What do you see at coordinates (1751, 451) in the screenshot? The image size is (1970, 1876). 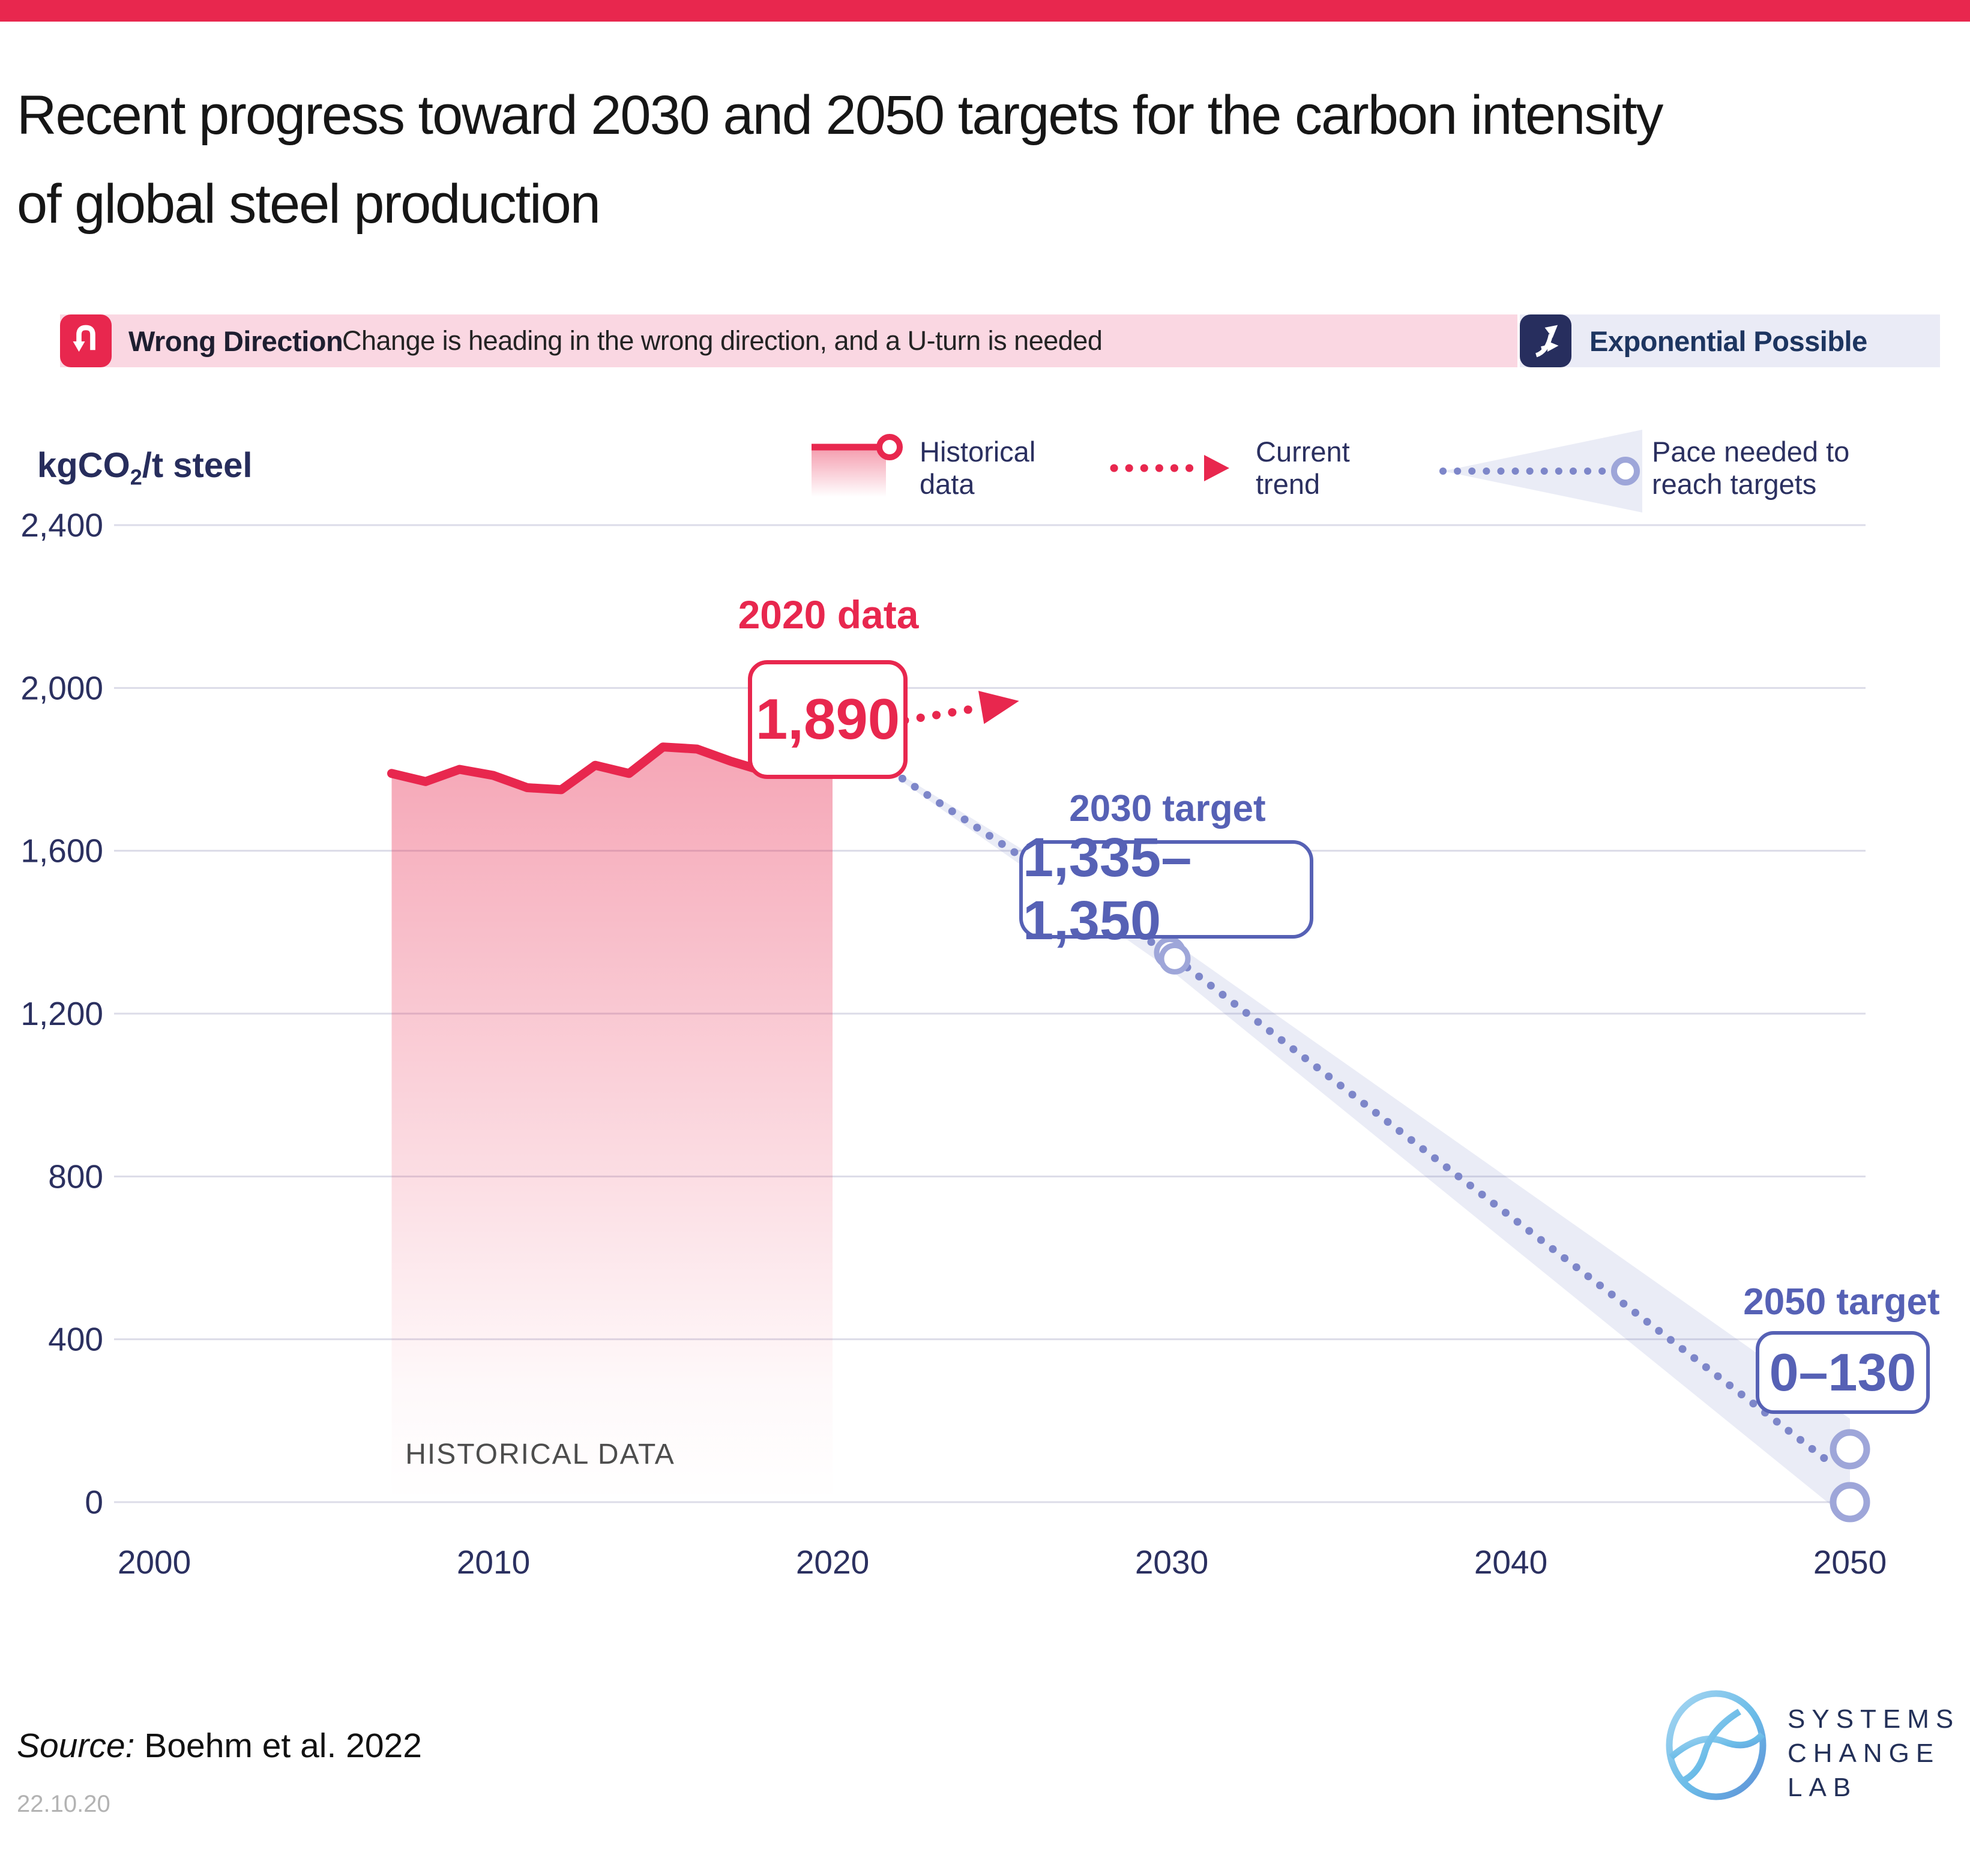 I see `legend-pace-line1: Pace needed to` at bounding box center [1751, 451].